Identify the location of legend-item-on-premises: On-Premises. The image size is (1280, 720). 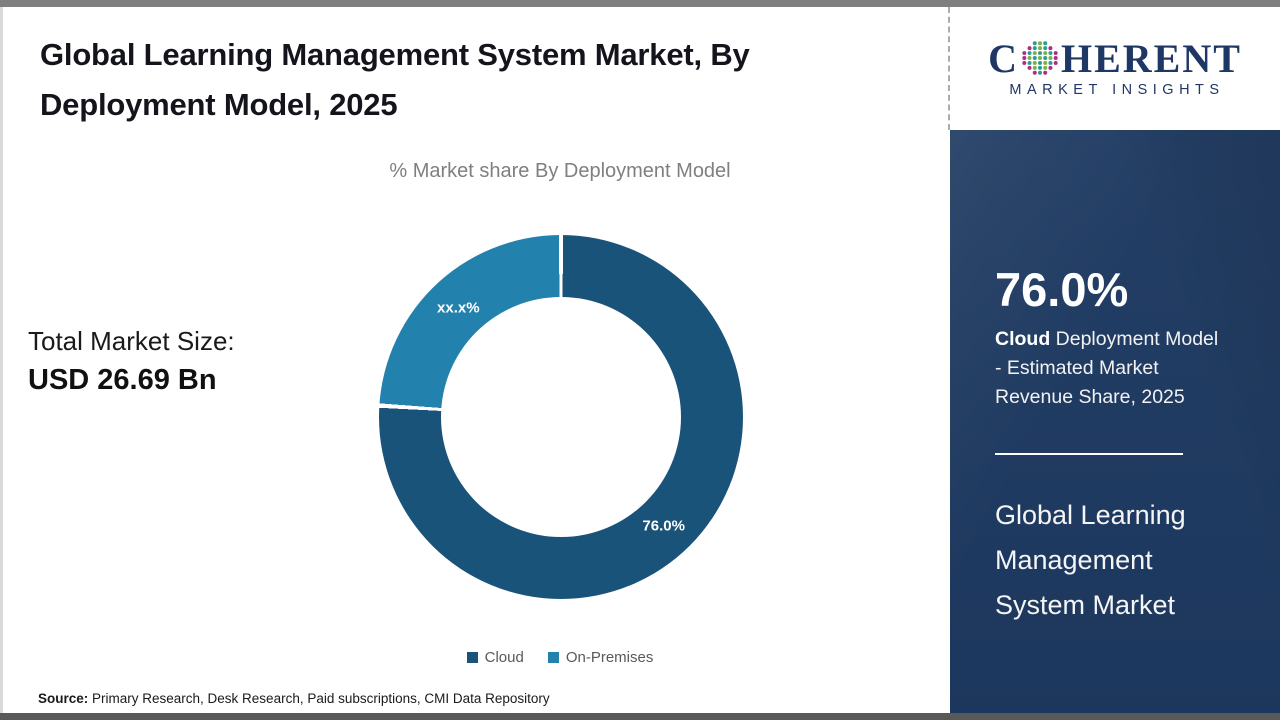
(600, 657).